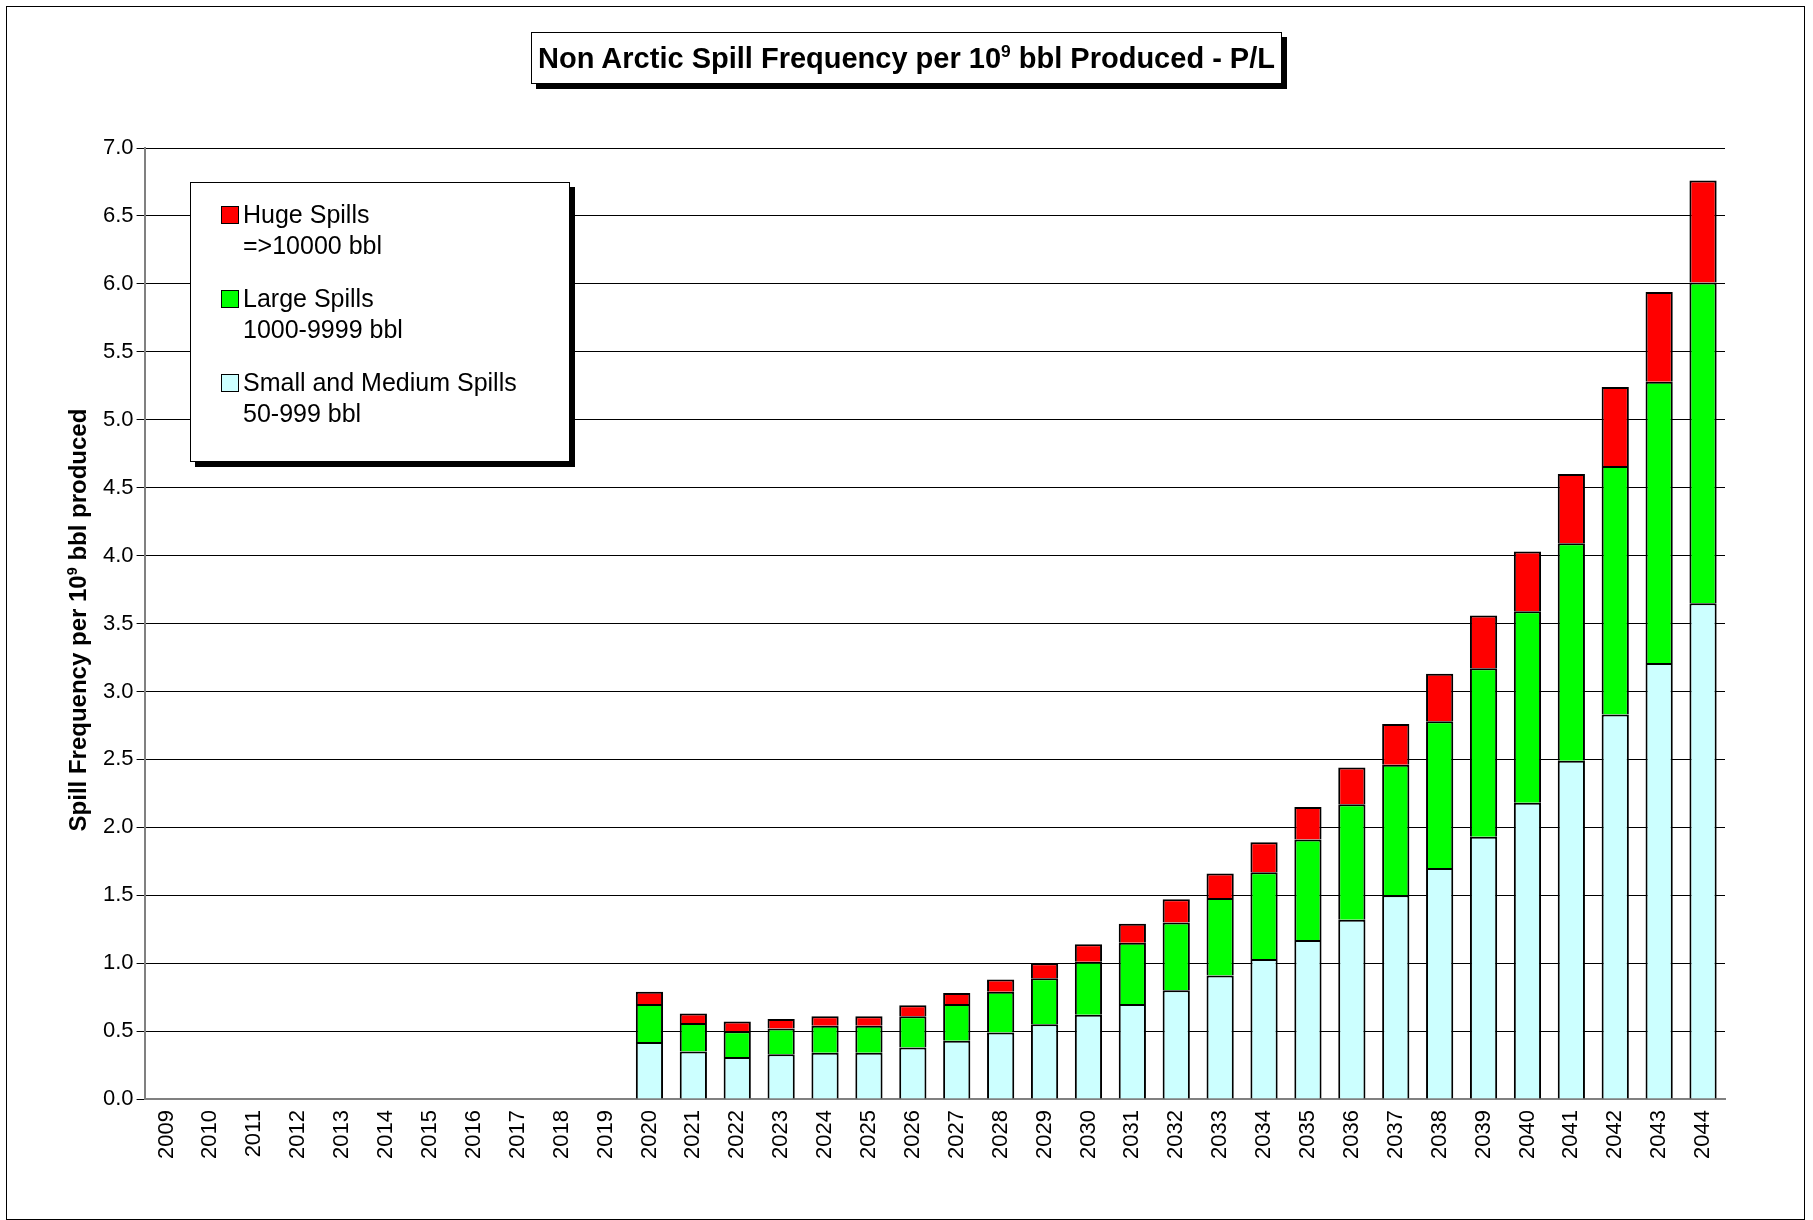 The image size is (1813, 1220). Describe the element at coordinates (118, 962) in the screenshot. I see `y-tick-label: 1.0` at that location.